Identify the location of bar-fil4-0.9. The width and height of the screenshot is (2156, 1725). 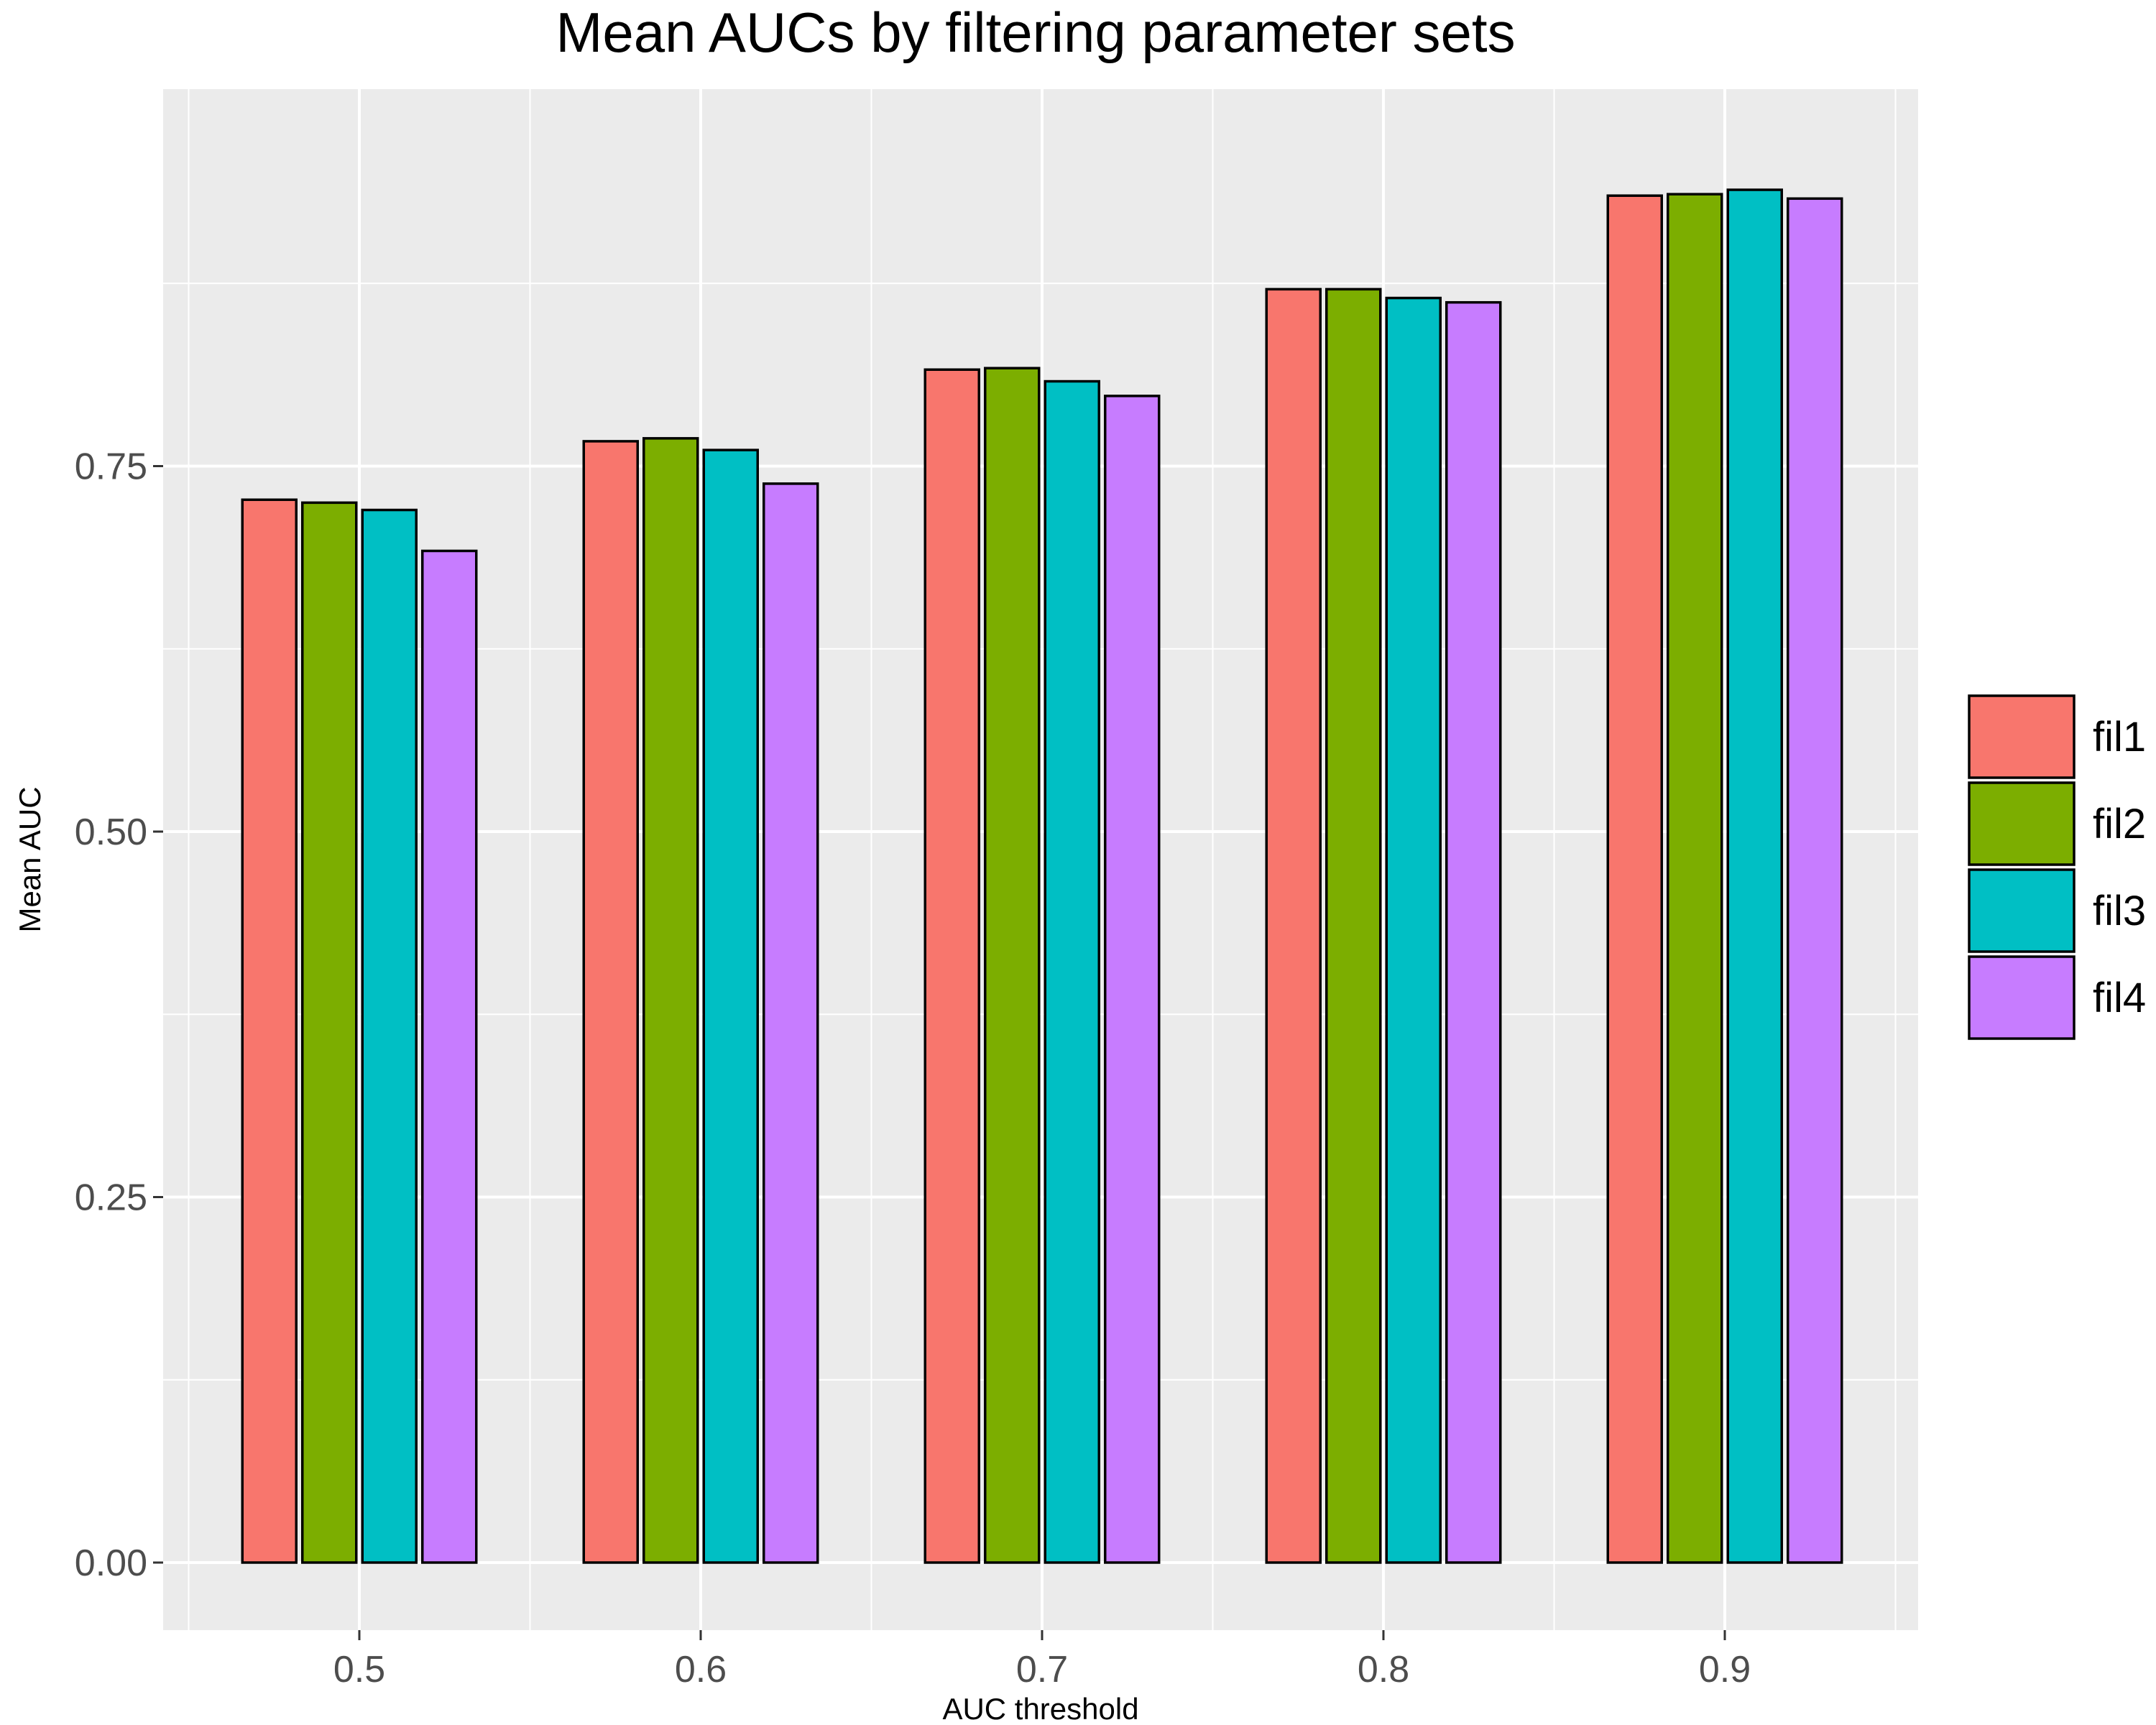
(1815, 880).